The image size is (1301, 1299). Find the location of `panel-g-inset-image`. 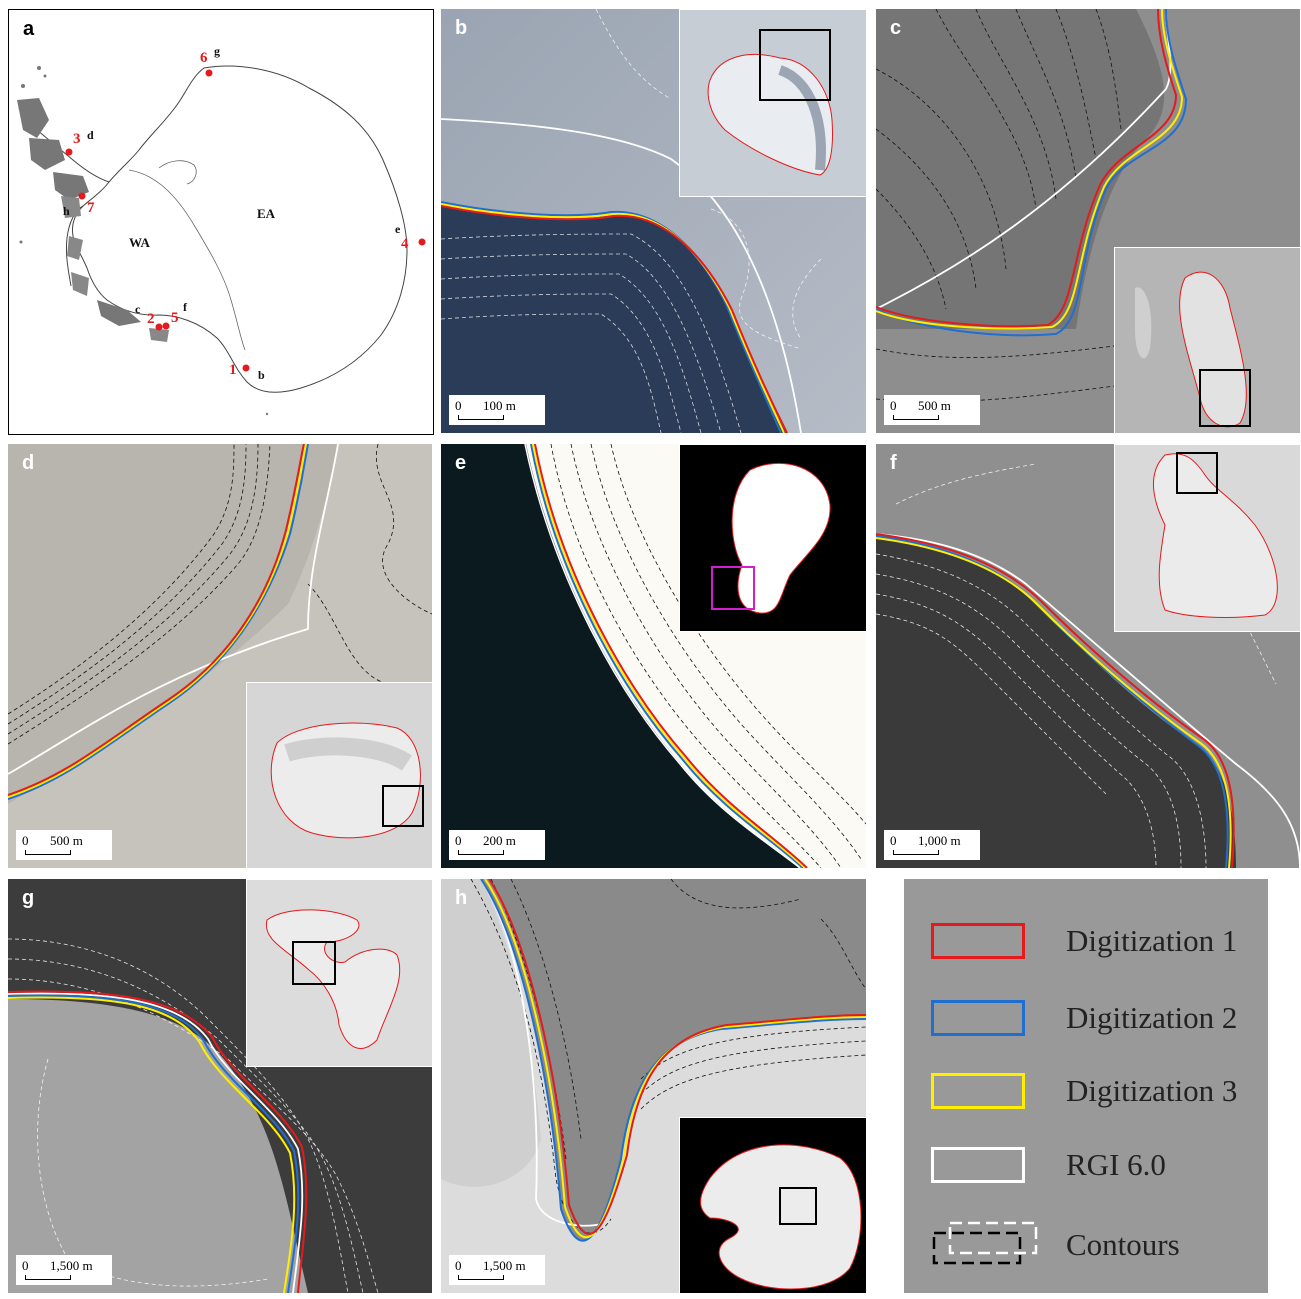

panel-g-inset-image is located at coordinates (339, 973).